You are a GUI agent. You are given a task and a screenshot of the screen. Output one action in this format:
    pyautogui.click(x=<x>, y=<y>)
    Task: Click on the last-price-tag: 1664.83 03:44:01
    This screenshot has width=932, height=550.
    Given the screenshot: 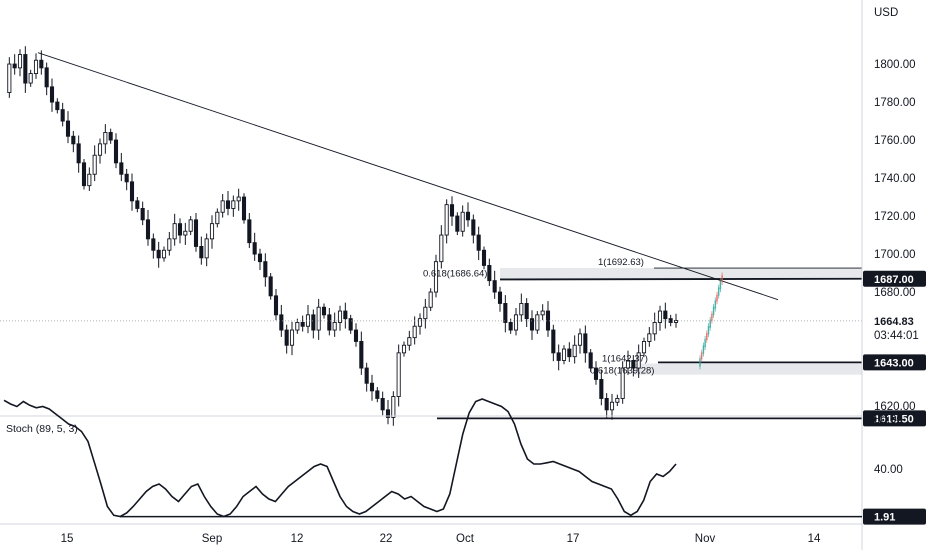 What is the action you would take?
    pyautogui.click(x=894, y=328)
    